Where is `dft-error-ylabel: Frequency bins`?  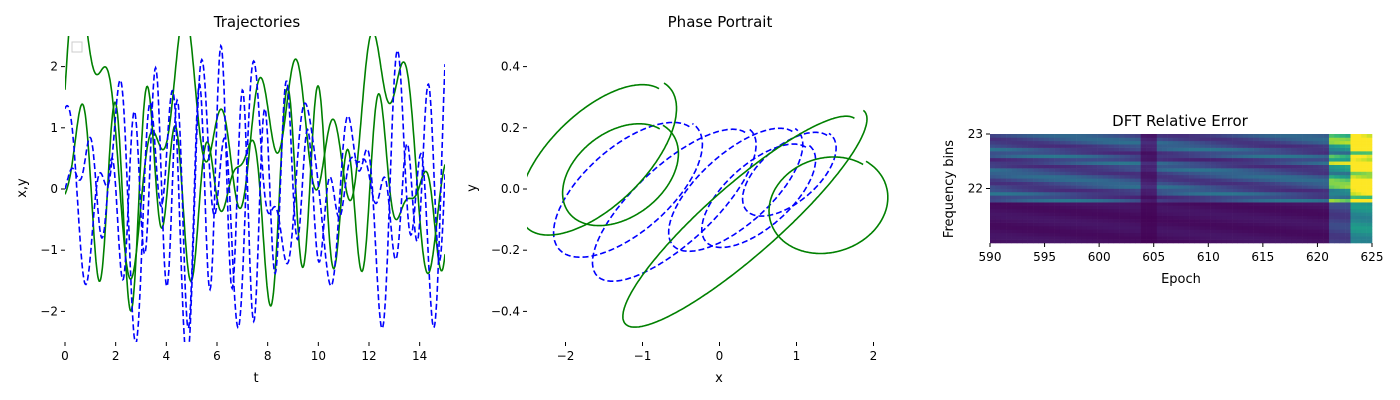 dft-error-ylabel: Frequency bins is located at coordinates (949, 189).